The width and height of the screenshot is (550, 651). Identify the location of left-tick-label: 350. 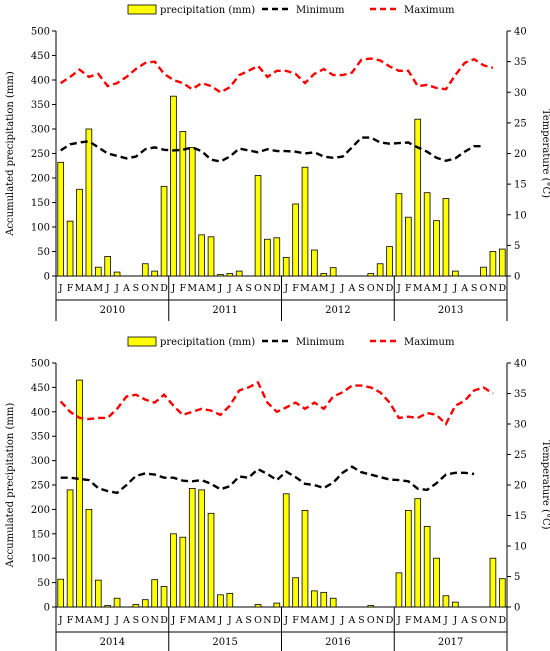
(40, 105).